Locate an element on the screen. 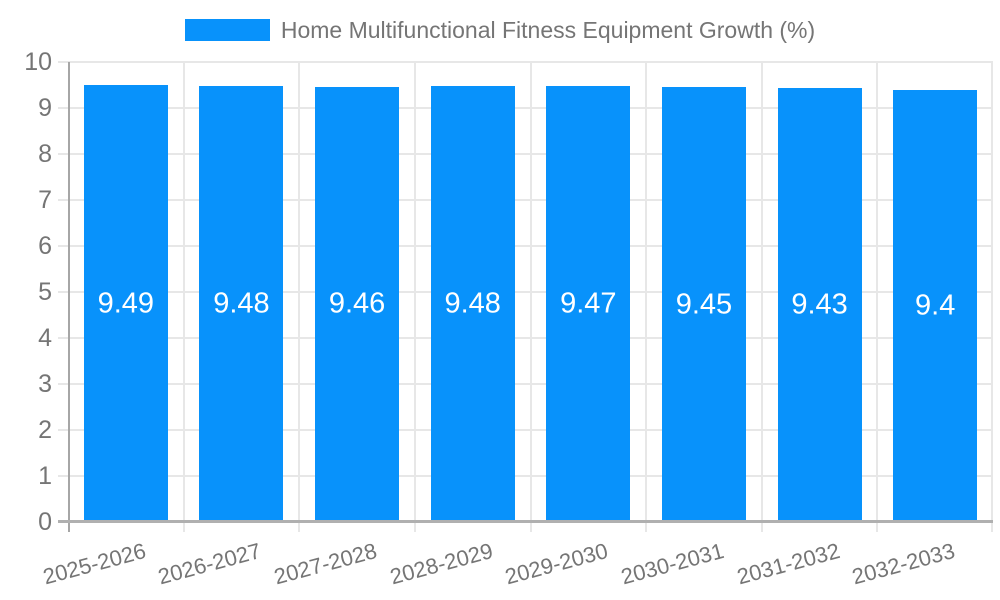 This screenshot has width=1000, height=600. bar-value-label: 9.49 is located at coordinates (126, 303).